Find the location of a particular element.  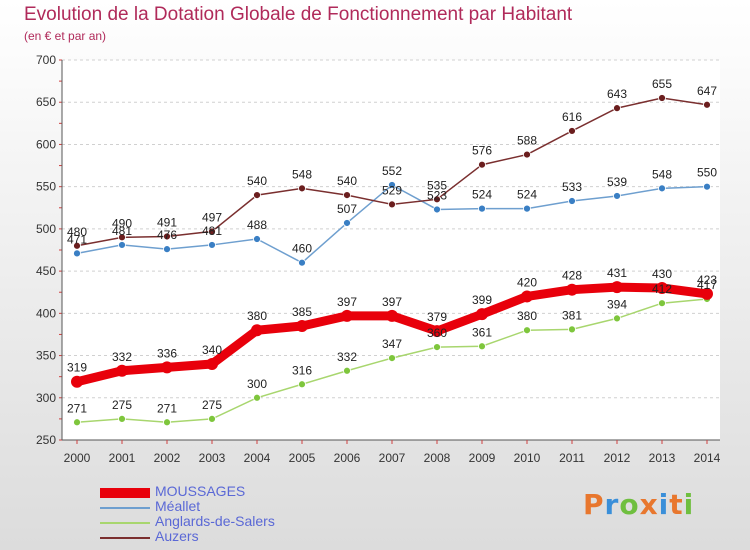

y-tick-label: 500 is located at coordinates (46, 229).